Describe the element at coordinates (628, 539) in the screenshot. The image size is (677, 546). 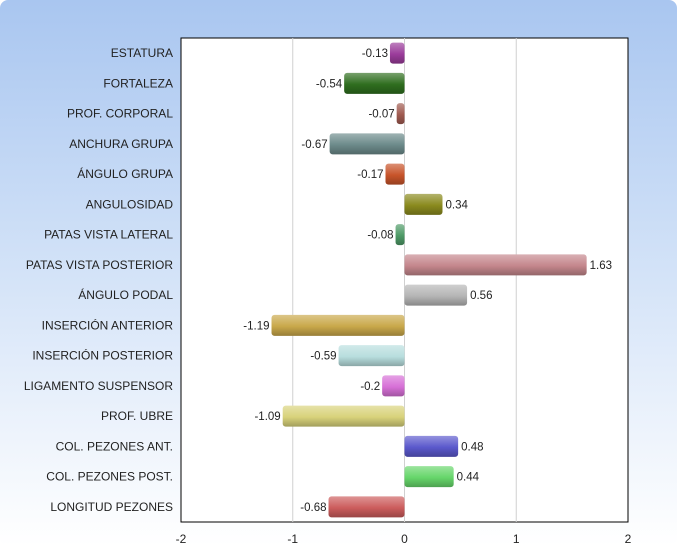
I see `x-tick-label: 2` at that location.